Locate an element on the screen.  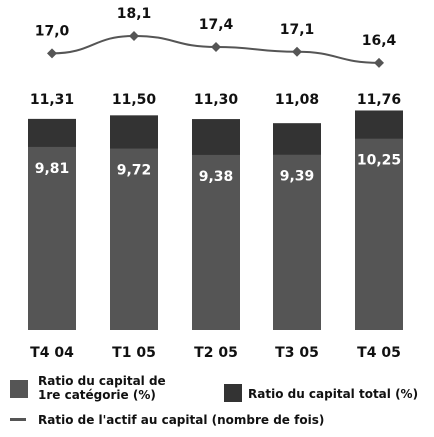
x-tick-label: T2 05 is located at coordinates (216, 353).